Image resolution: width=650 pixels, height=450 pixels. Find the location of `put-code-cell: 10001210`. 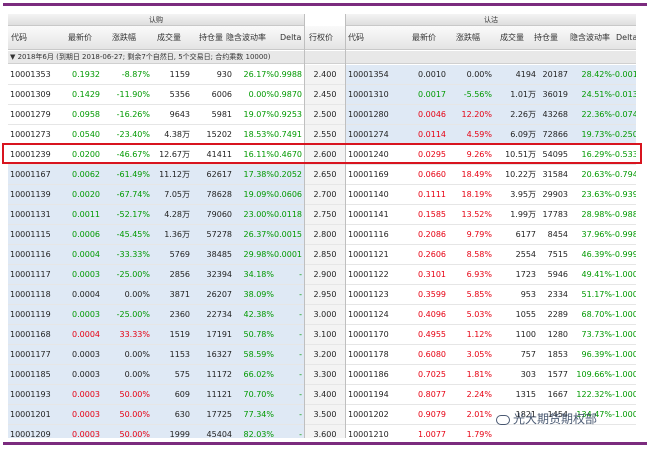

put-code-cell: 10001210 is located at coordinates (368, 434).